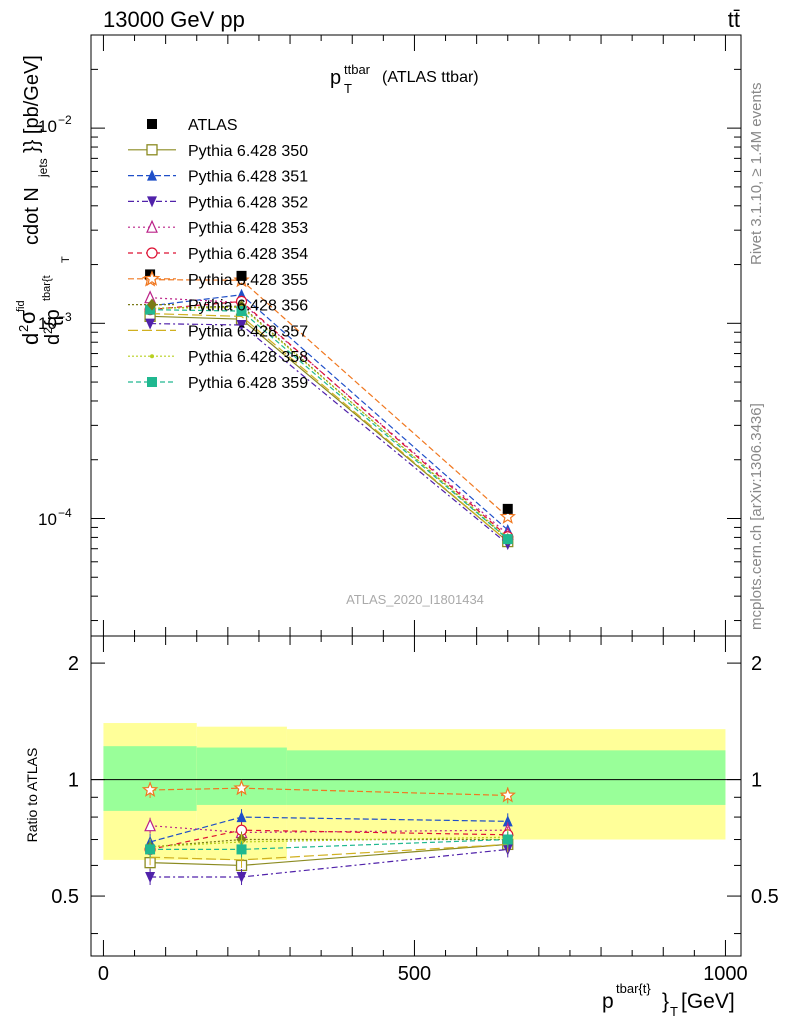 The width and height of the screenshot is (786, 1024). I want to click on legend-entry-354: Pythia 6.428 354, so click(218, 254).